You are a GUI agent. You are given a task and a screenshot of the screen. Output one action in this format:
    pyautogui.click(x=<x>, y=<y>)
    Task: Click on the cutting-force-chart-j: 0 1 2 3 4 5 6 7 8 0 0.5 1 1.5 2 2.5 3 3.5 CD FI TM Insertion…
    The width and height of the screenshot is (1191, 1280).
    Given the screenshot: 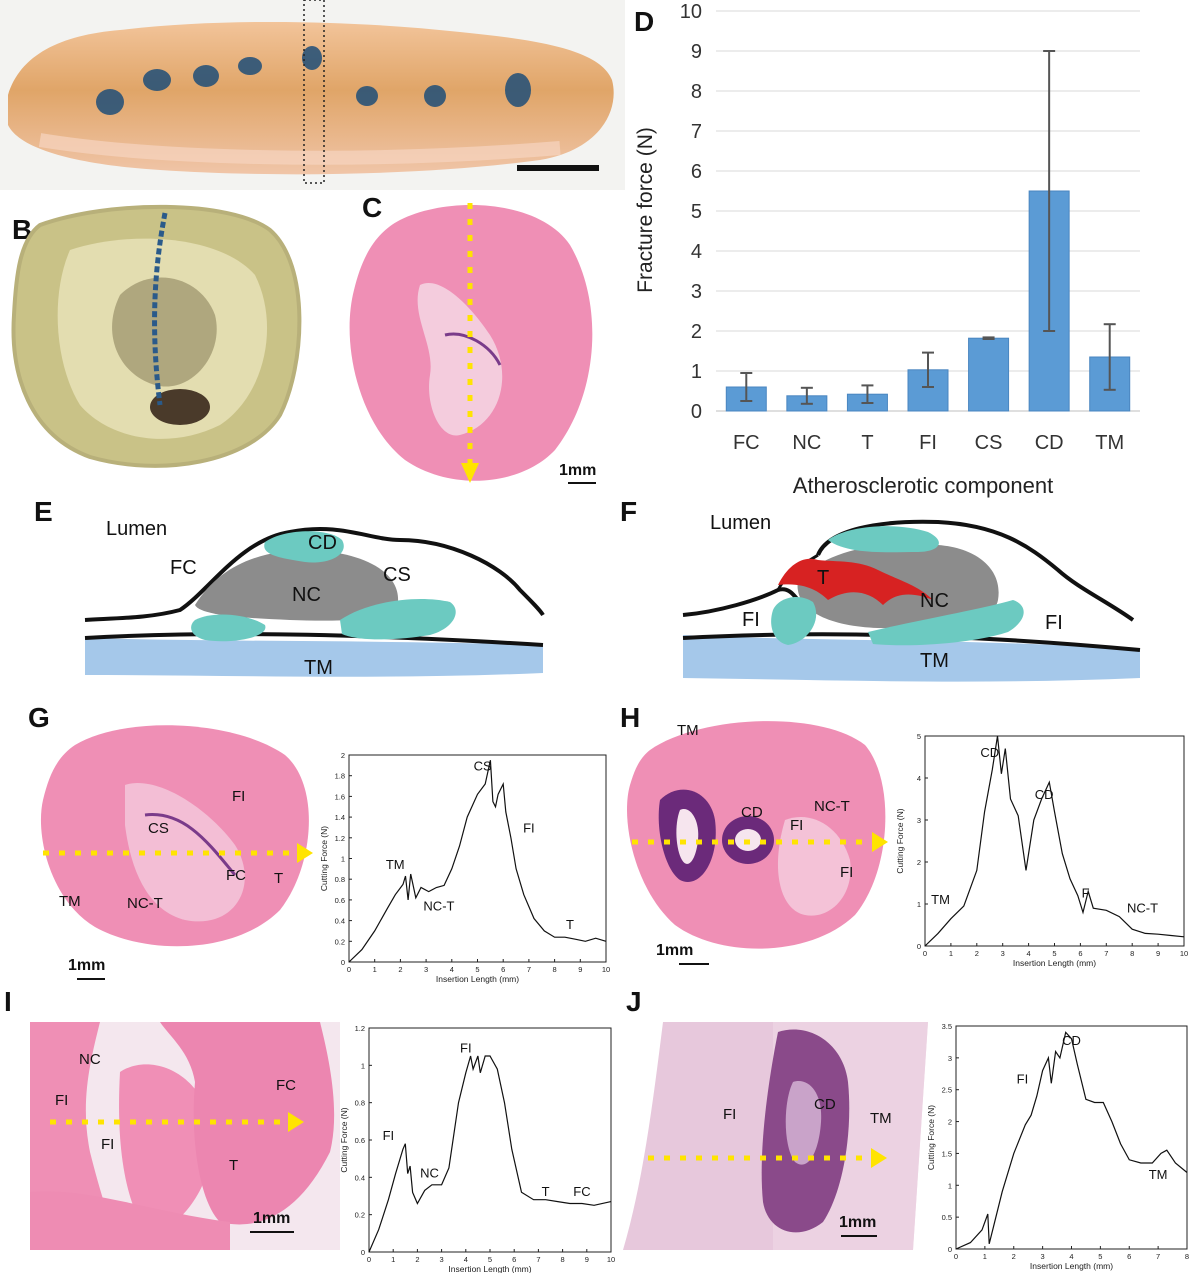 What is the action you would take?
    pyautogui.click(x=1057, y=1146)
    